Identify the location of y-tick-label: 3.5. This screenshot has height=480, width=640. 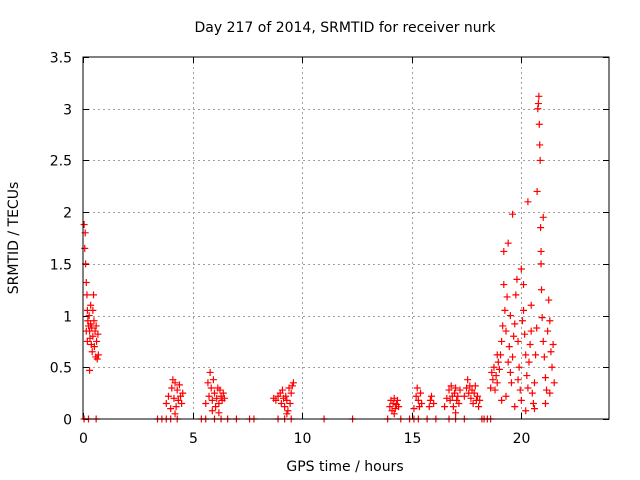
(61, 59).